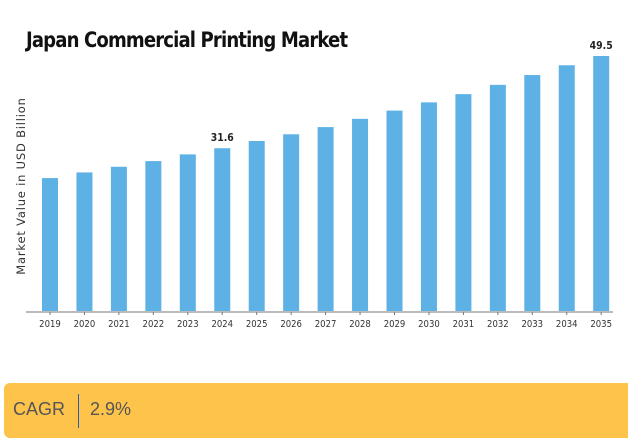 This screenshot has width=628, height=438. I want to click on cagr-label: CAGR, so click(39, 409).